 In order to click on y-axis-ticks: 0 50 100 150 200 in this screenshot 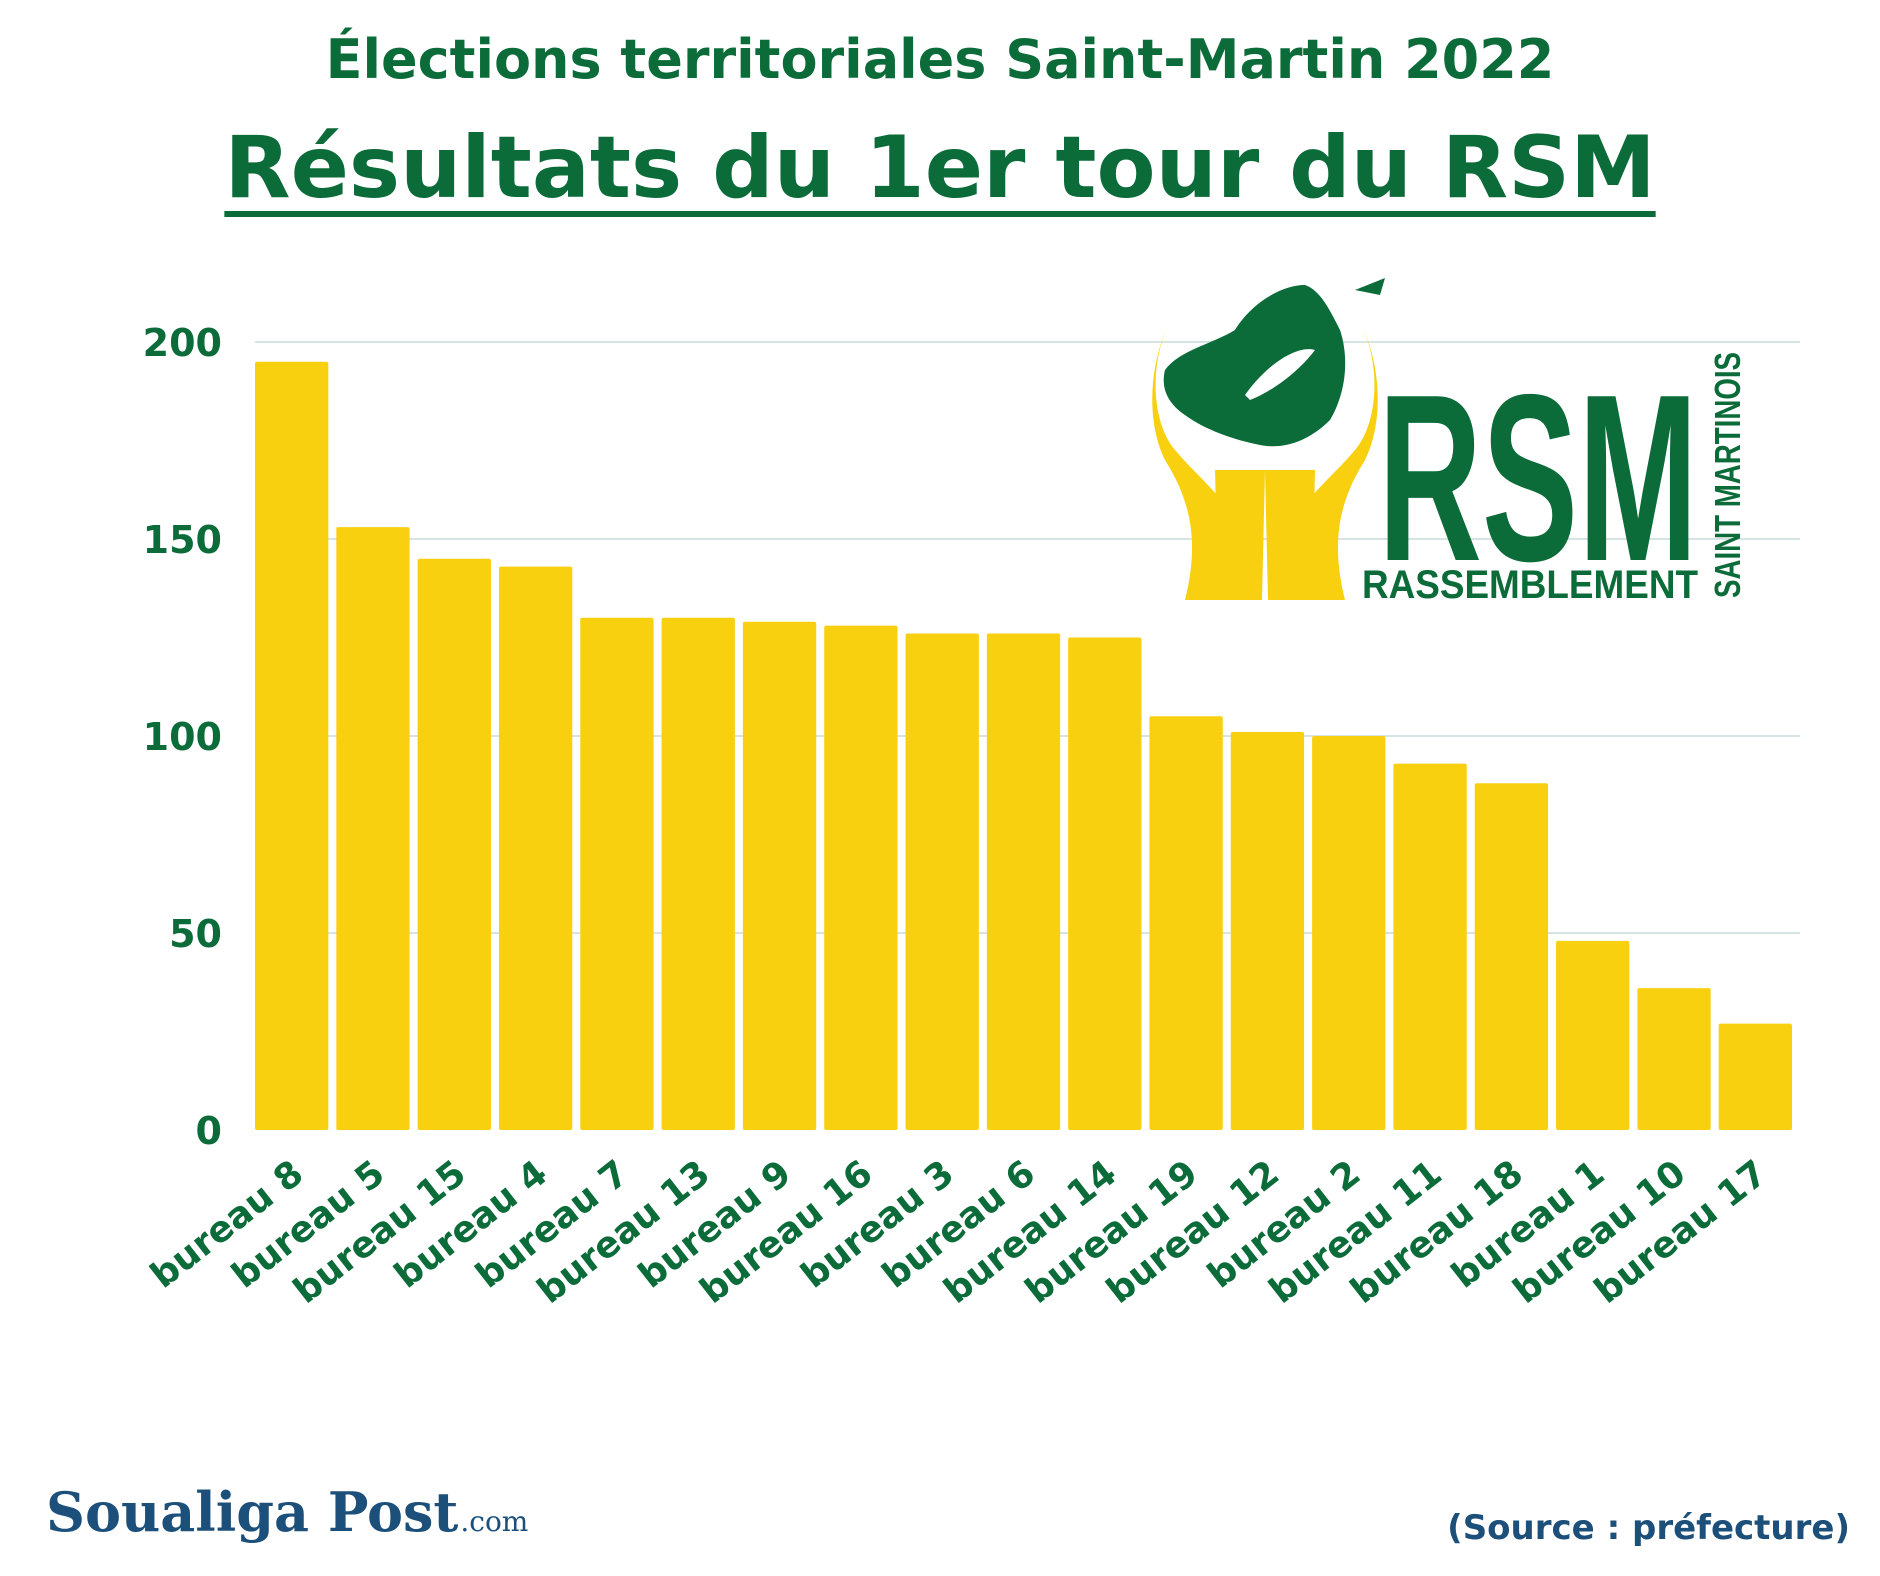, I will do `click(182, 737)`.